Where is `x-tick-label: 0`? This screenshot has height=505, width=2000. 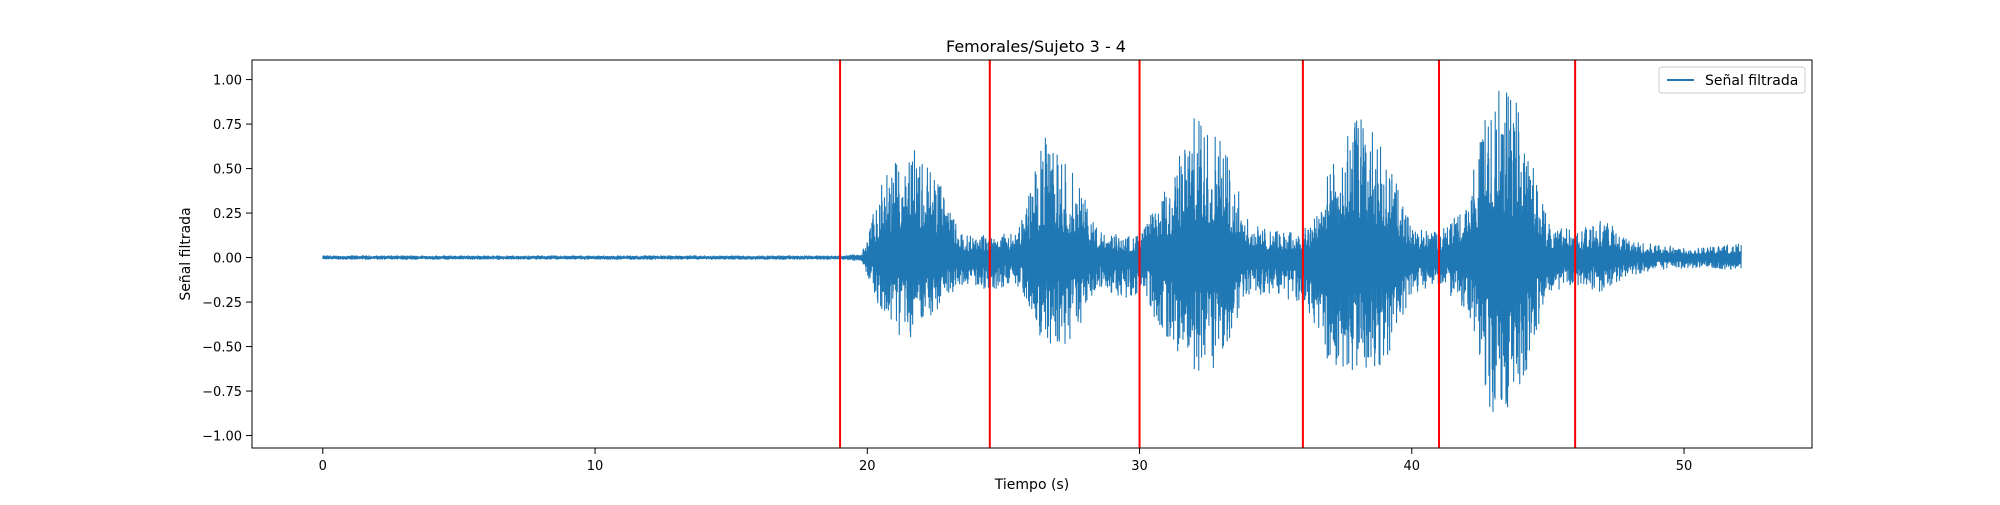 x-tick-label: 0 is located at coordinates (323, 466).